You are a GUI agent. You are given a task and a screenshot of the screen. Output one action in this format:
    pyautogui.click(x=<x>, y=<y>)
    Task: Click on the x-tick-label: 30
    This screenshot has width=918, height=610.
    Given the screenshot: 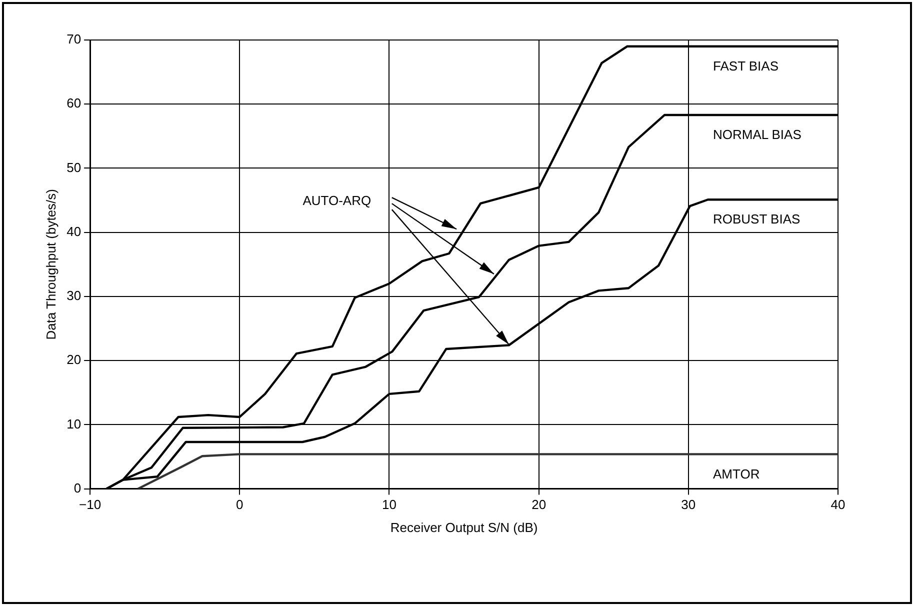 What is the action you would take?
    pyautogui.click(x=688, y=504)
    